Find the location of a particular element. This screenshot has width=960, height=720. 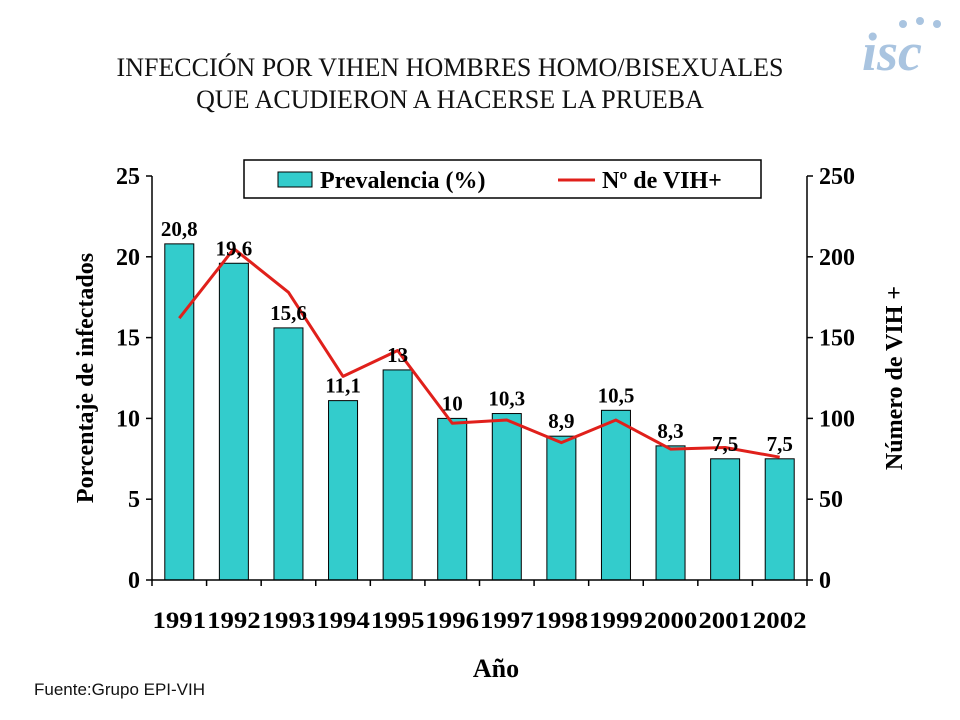

data-label: 19,6 is located at coordinates (234, 248).